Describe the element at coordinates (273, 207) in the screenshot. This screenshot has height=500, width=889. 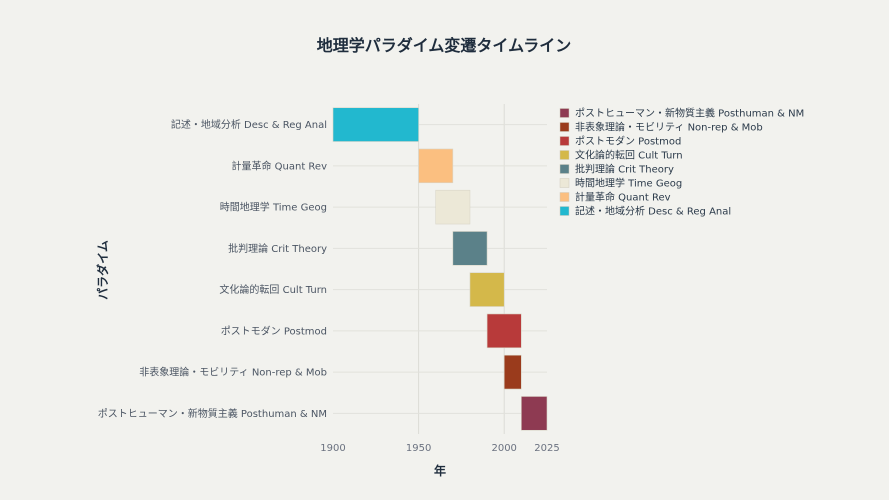
I see `category-label: 時間地理学 Time Geog` at that location.